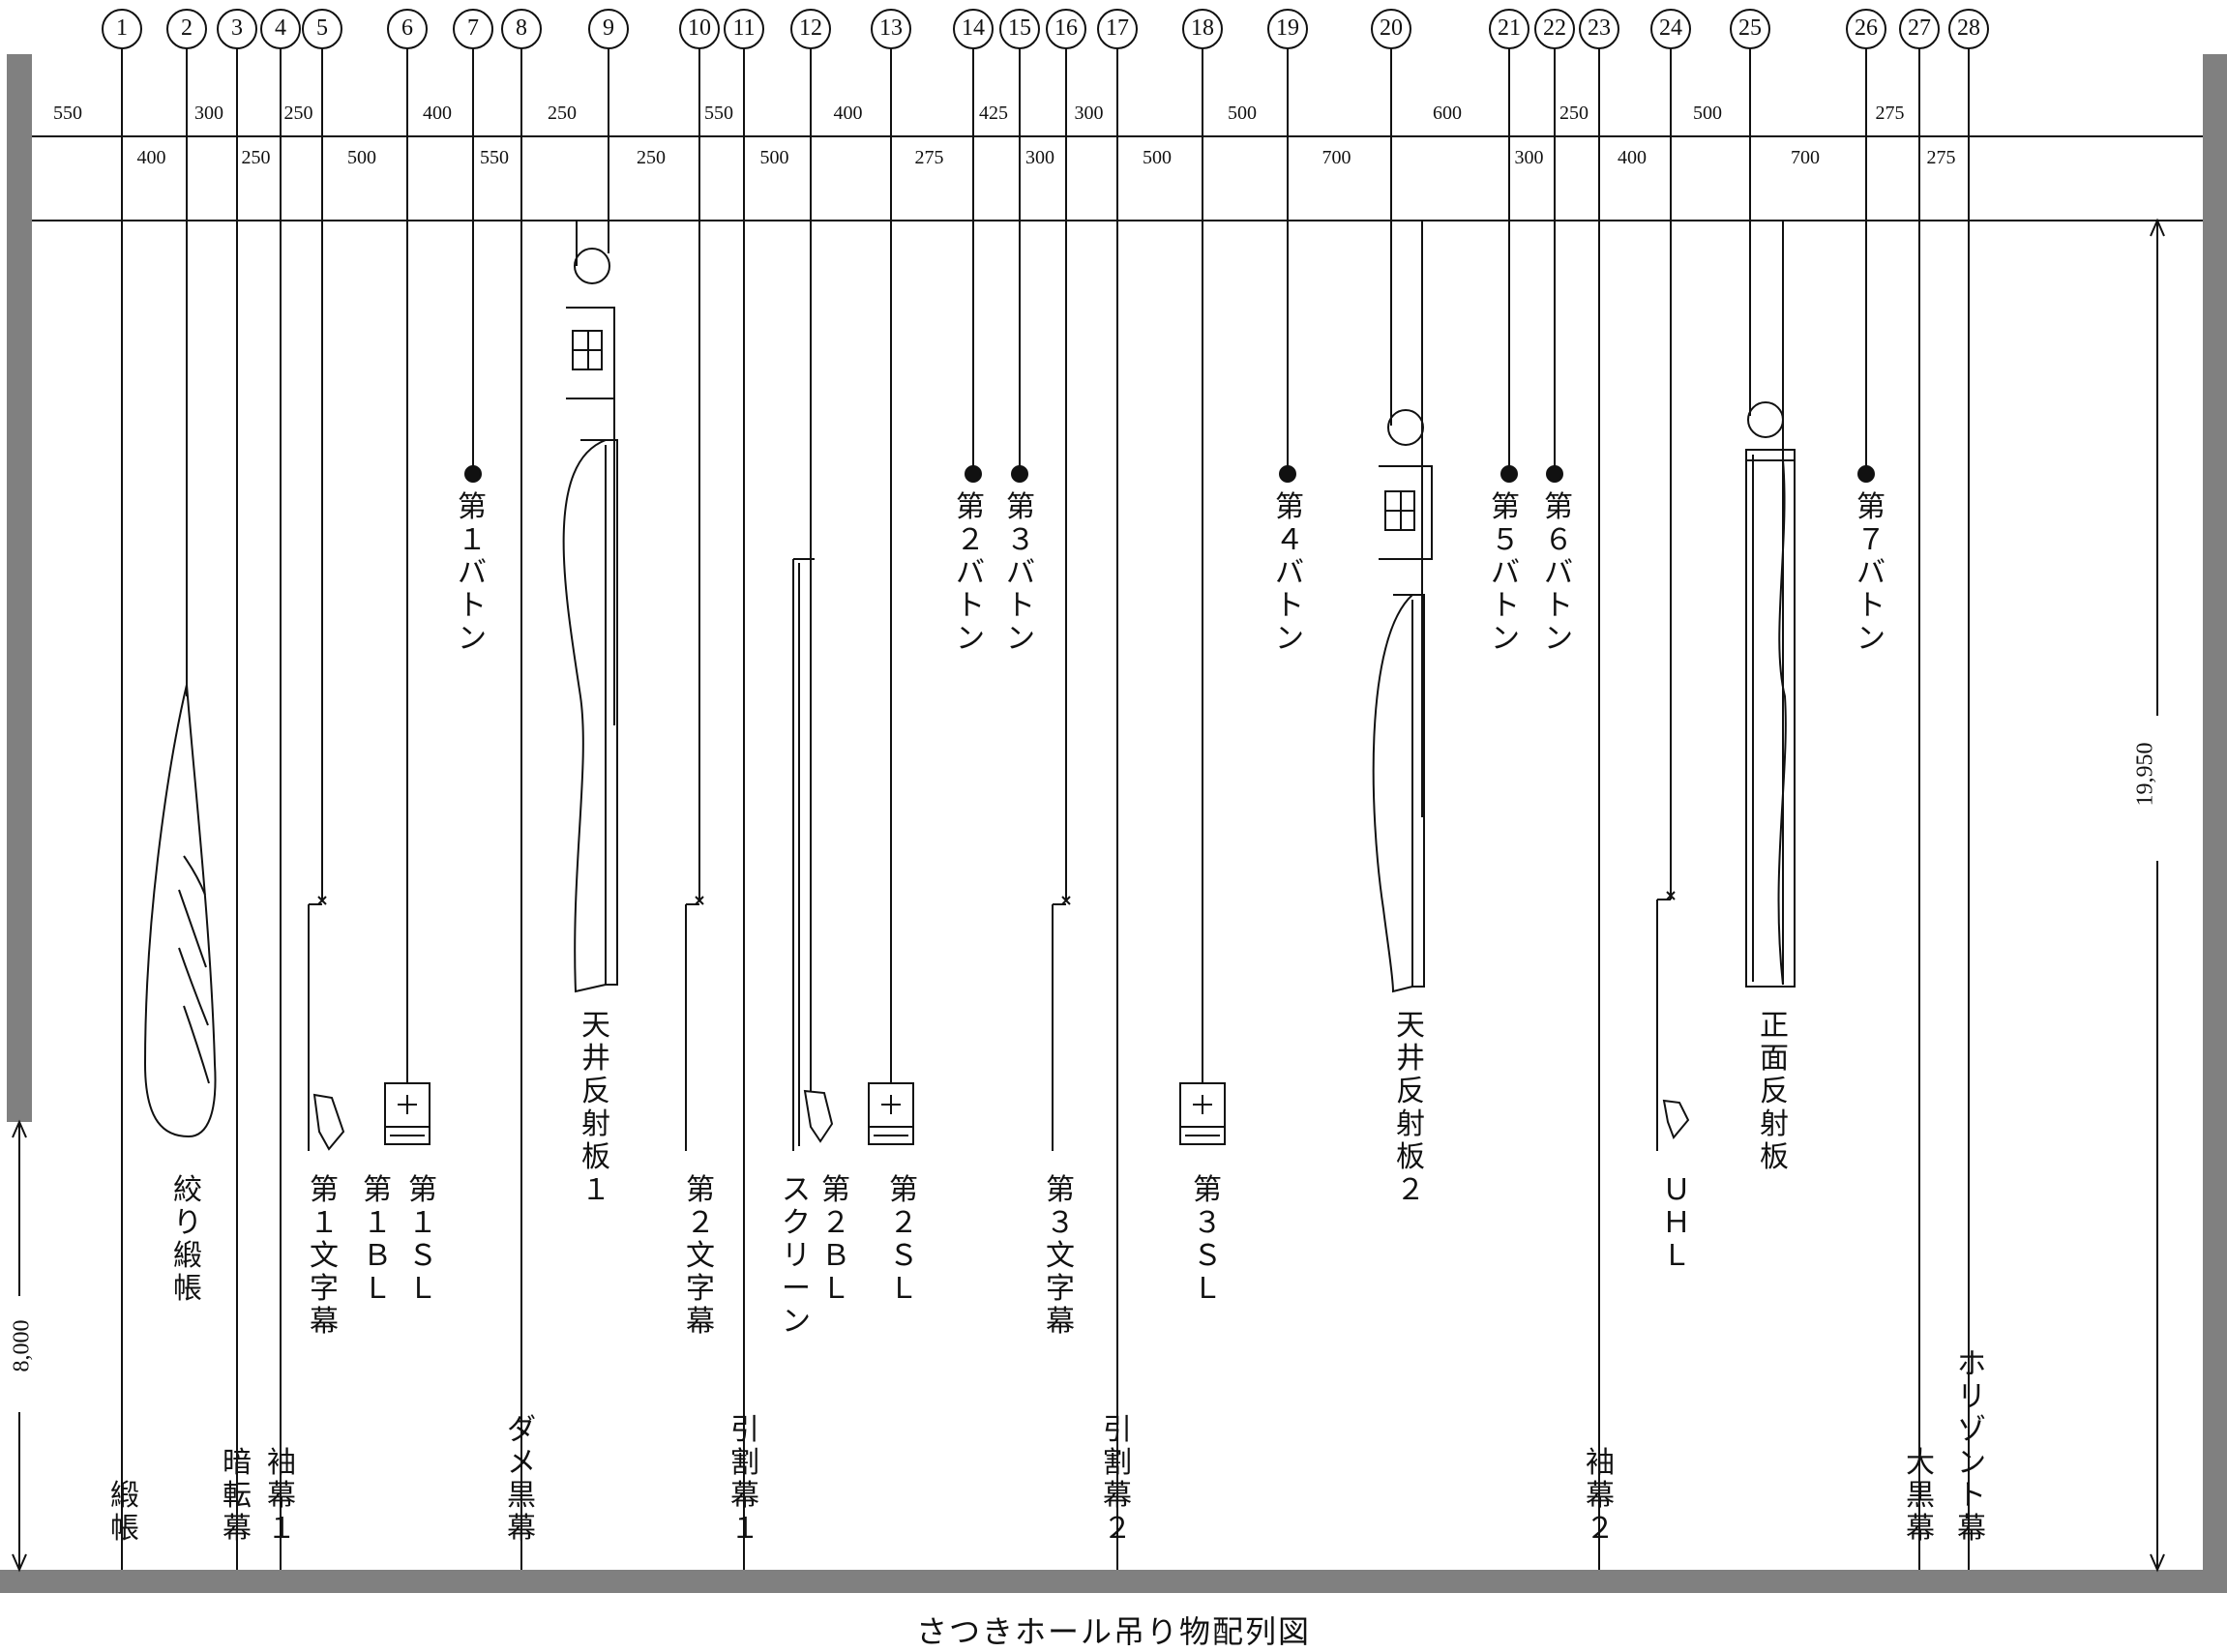 This screenshot has width=2227, height=1652. I want to click on label-horizont-maku: ホリゾント幕, so click(1971, 1446).